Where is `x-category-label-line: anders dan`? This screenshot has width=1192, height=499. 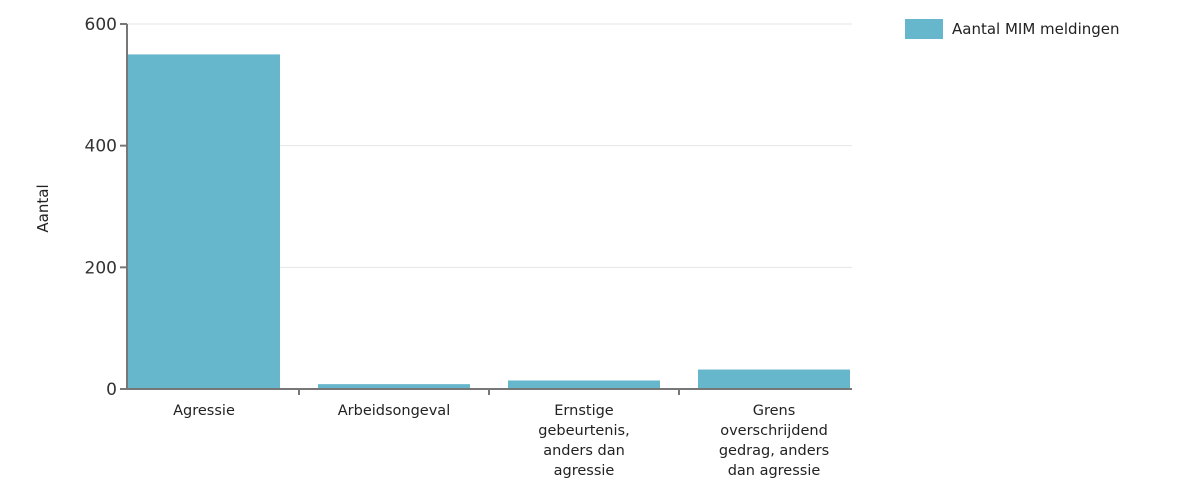 x-category-label-line: anders dan is located at coordinates (584, 451).